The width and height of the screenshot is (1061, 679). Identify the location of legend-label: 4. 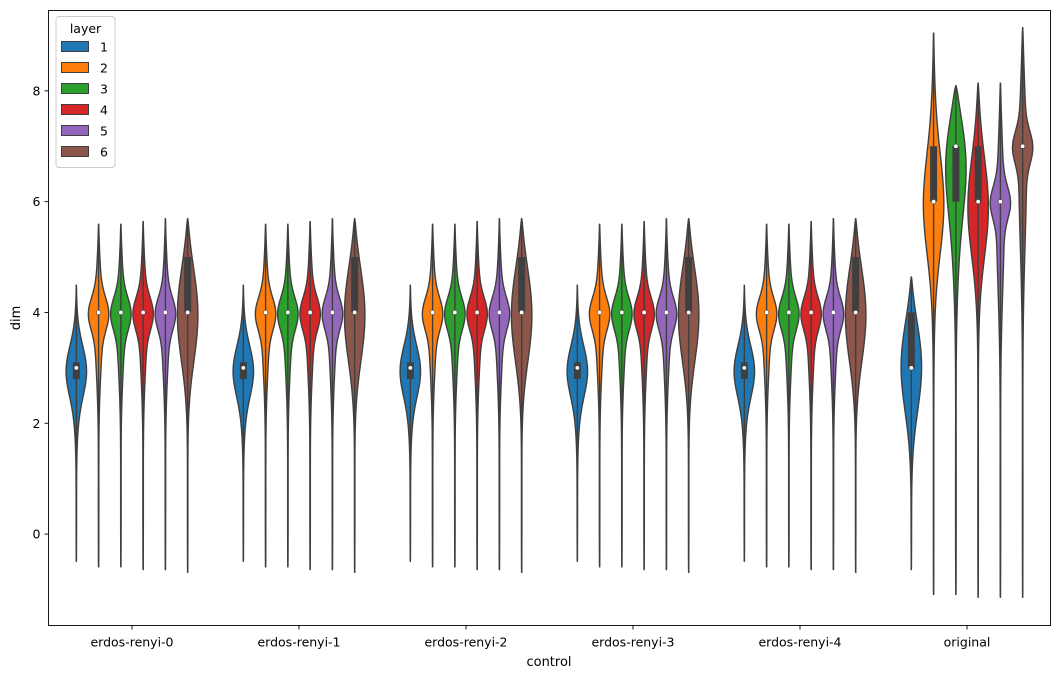
(104, 110).